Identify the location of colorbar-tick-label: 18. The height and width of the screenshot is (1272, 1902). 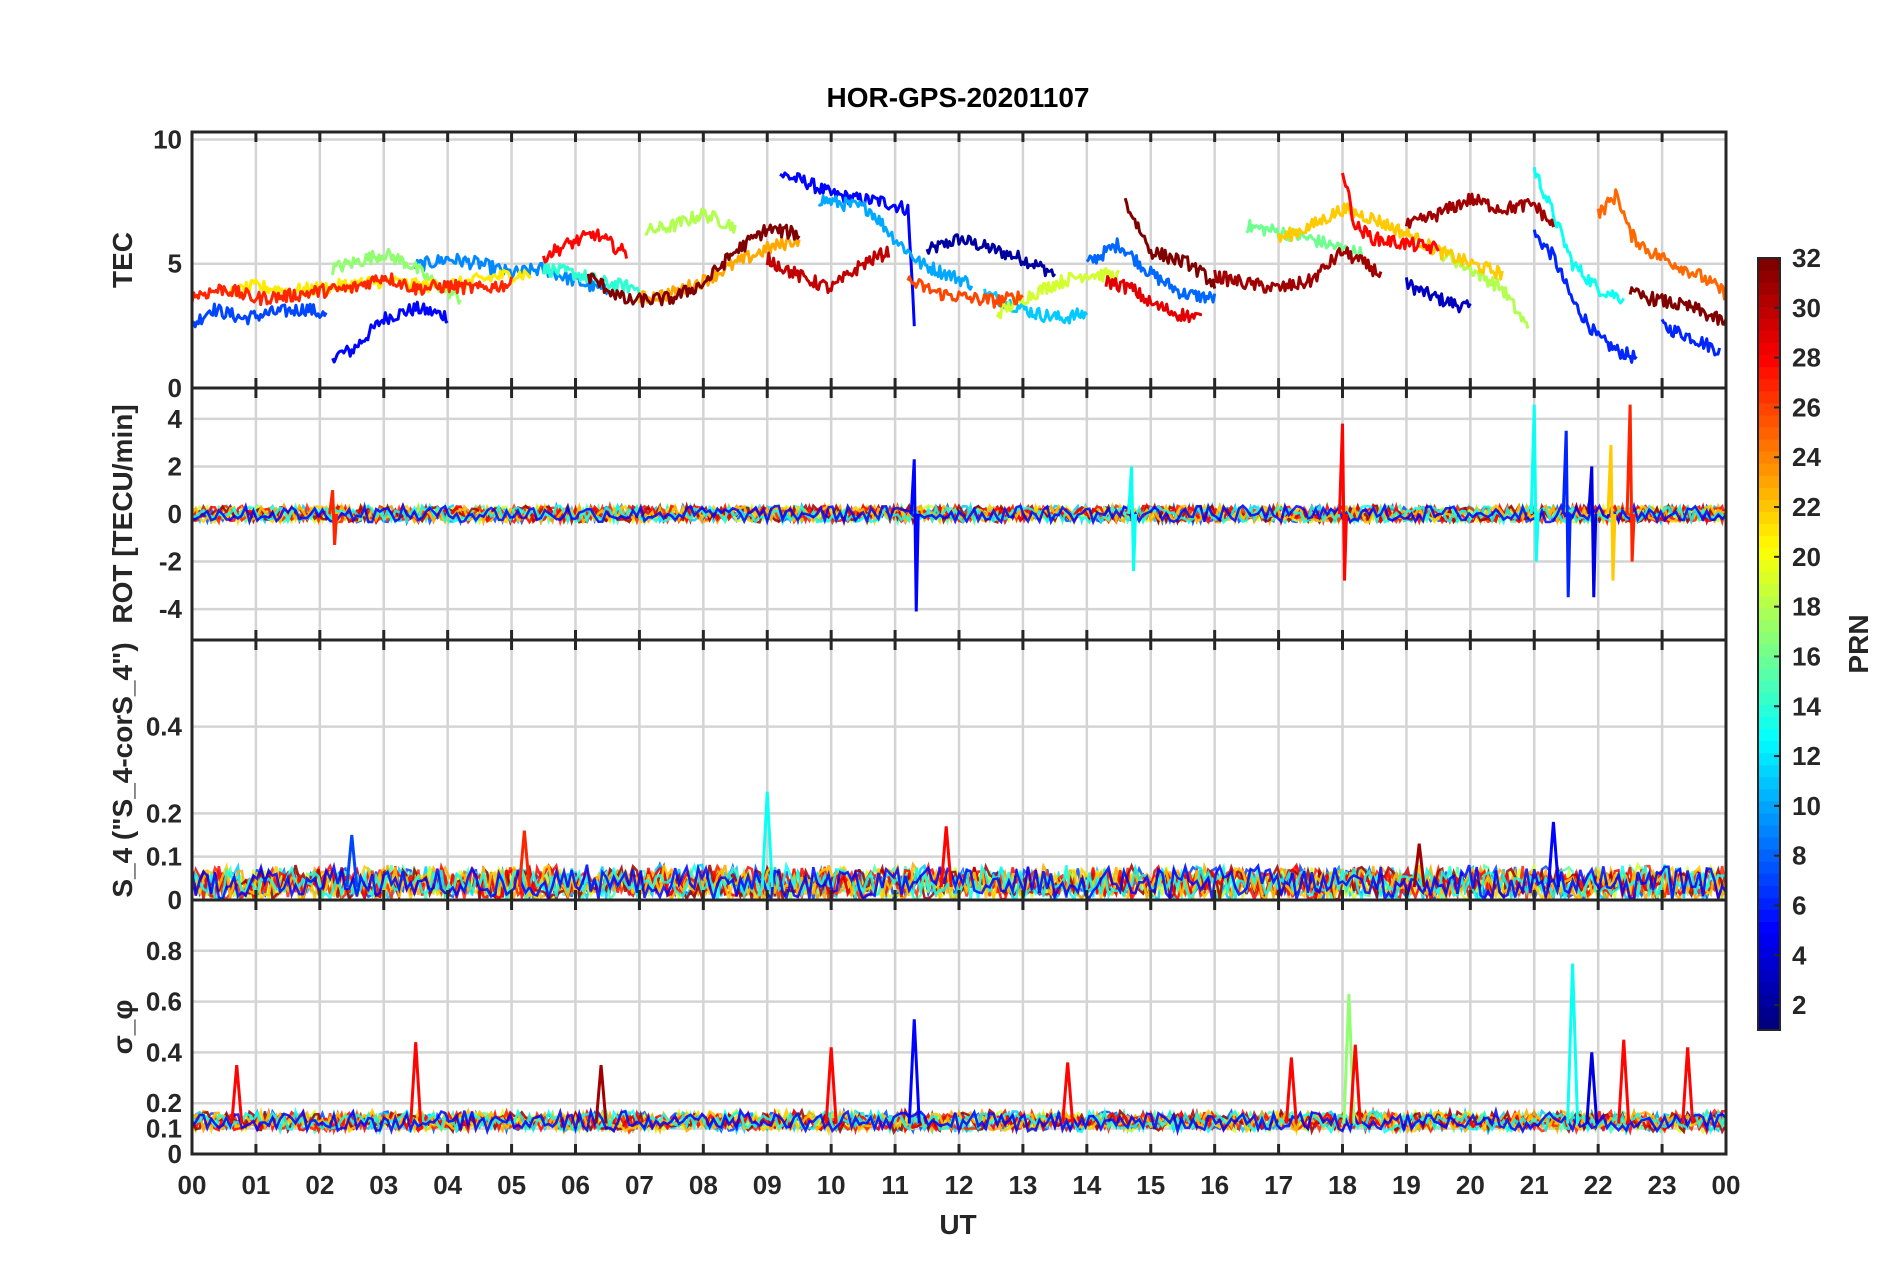
(1806, 607).